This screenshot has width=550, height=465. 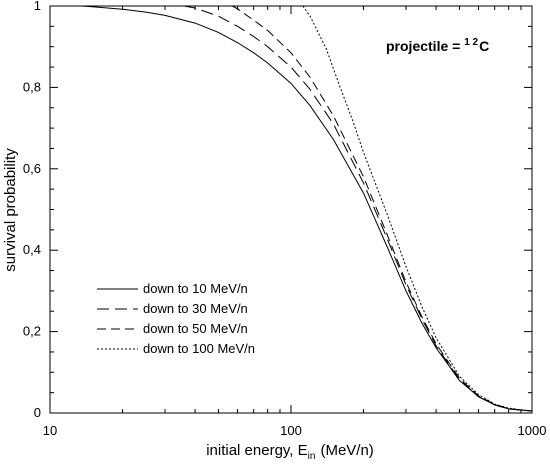 I want to click on x-axis-label: initial energy, Ein (MeV/n), so click(x=290, y=452).